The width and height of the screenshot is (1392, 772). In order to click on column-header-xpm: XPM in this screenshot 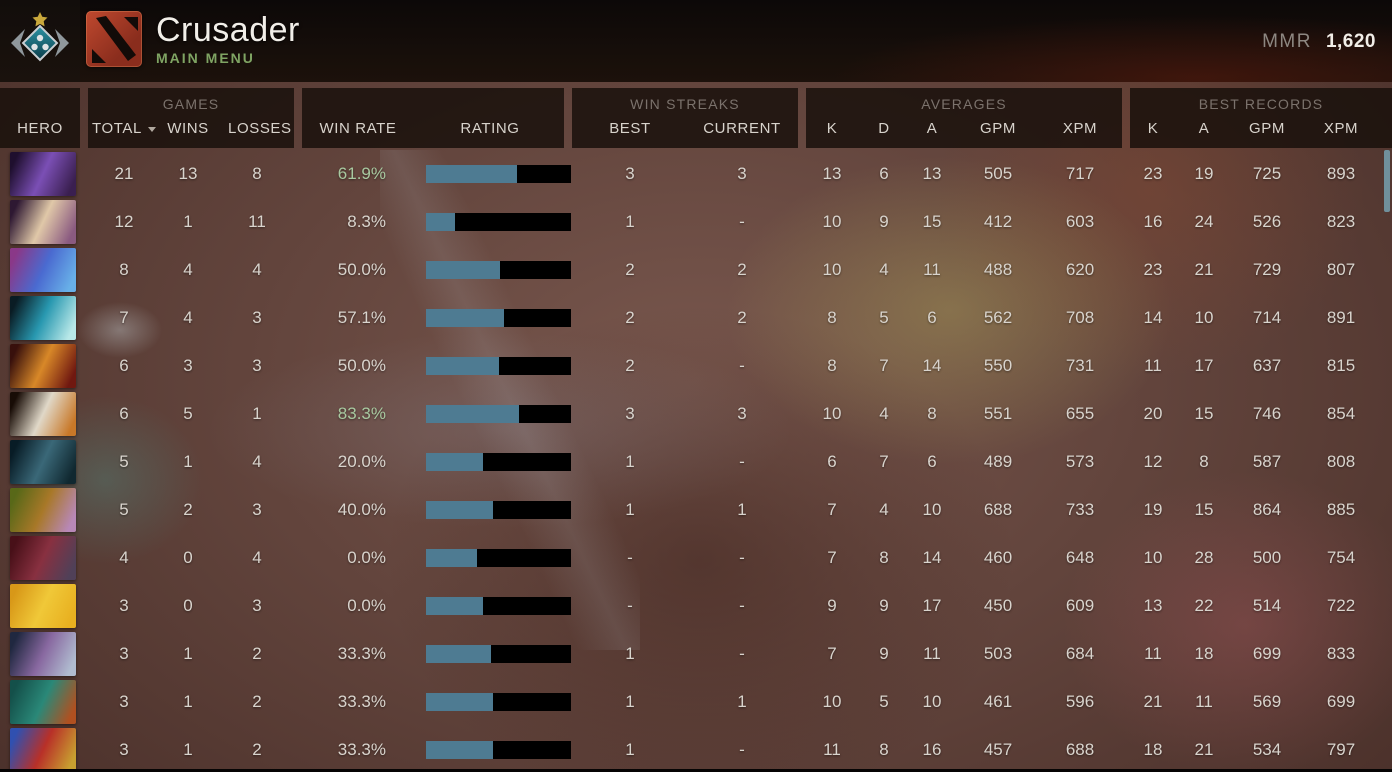, I will do `click(1080, 128)`.